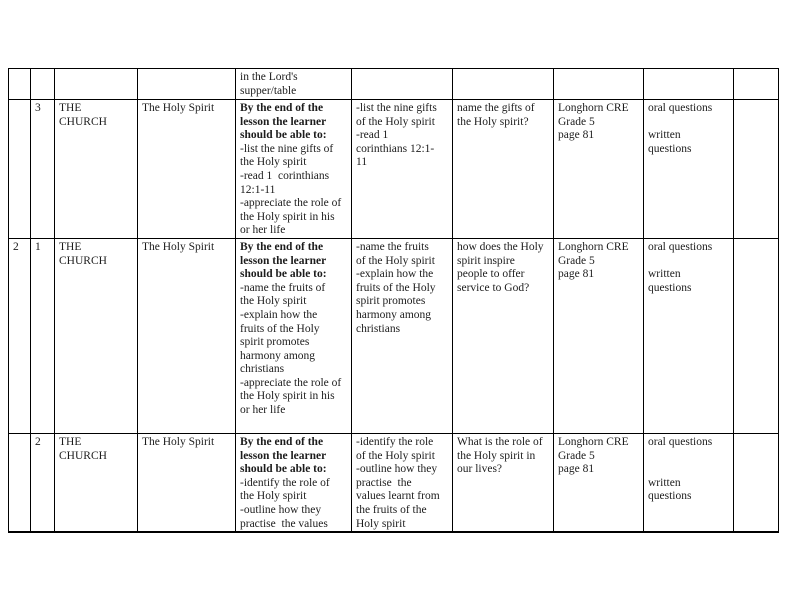  Describe the element at coordinates (42, 335) in the screenshot. I see `lesson-cell: 1` at that location.